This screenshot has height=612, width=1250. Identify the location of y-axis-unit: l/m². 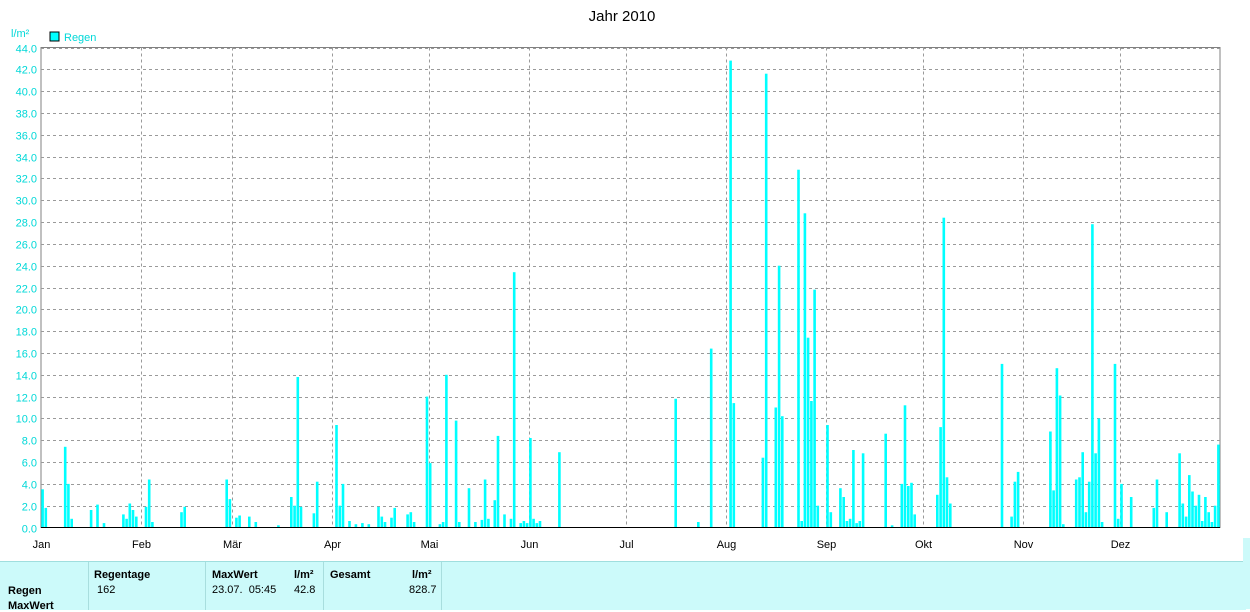
(20, 34).